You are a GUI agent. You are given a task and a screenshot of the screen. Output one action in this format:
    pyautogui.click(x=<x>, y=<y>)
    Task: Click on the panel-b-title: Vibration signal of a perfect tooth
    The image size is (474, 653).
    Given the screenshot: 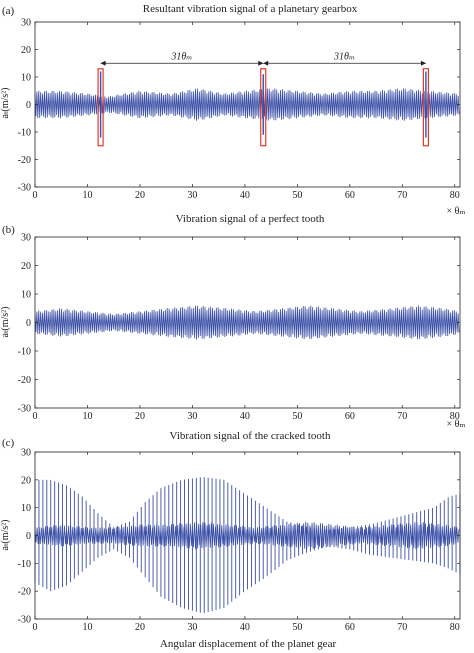 What is the action you would take?
    pyautogui.click(x=250, y=219)
    